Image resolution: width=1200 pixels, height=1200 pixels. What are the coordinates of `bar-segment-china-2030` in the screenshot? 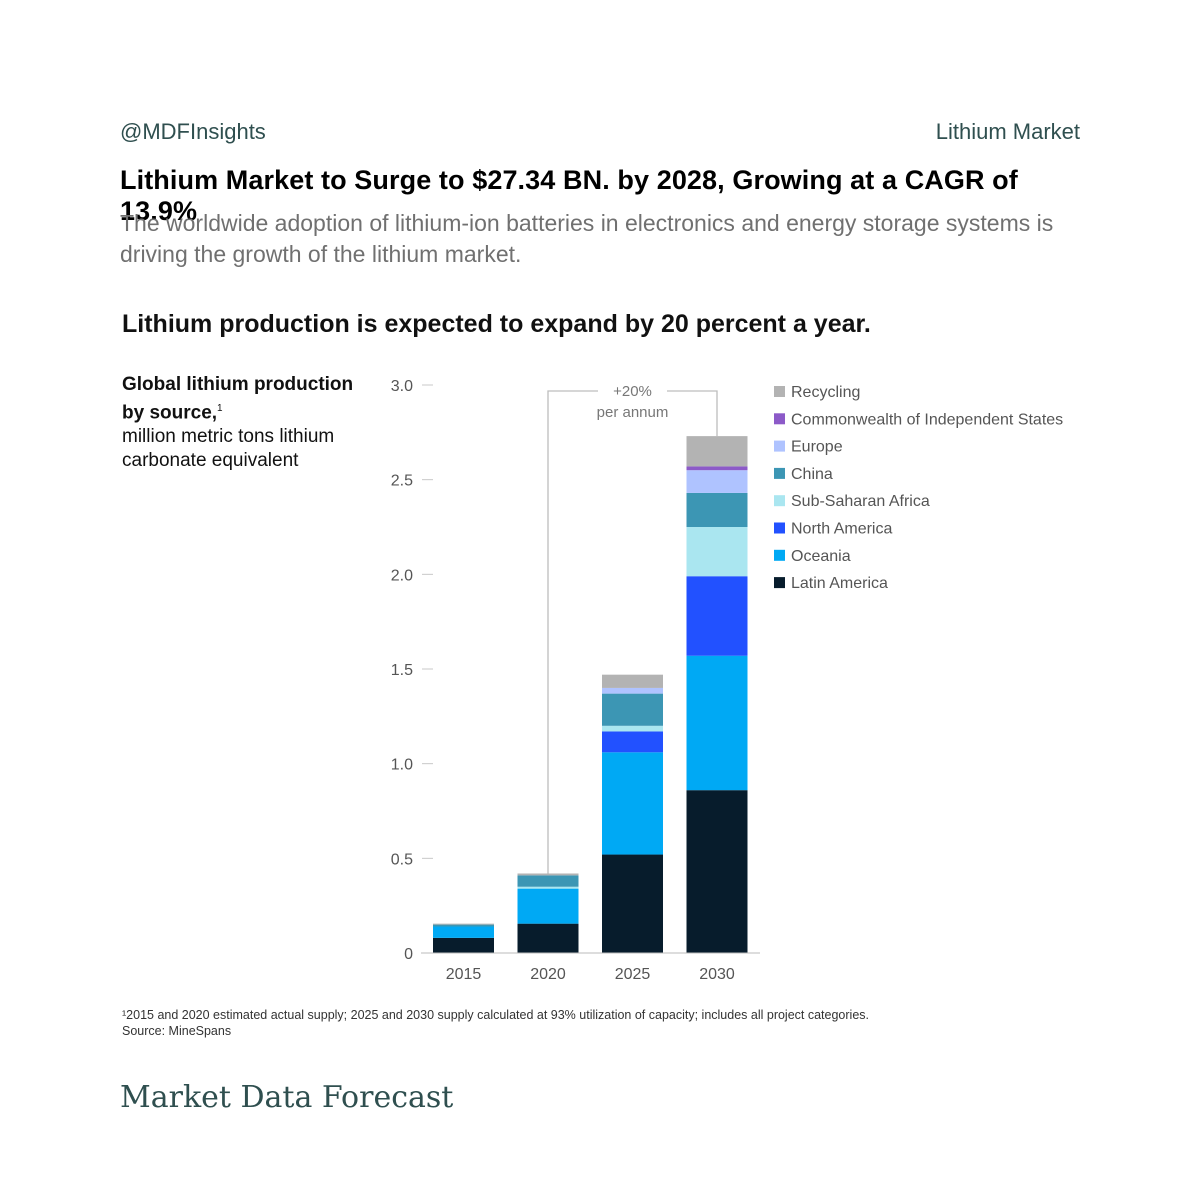 It's located at (717, 509).